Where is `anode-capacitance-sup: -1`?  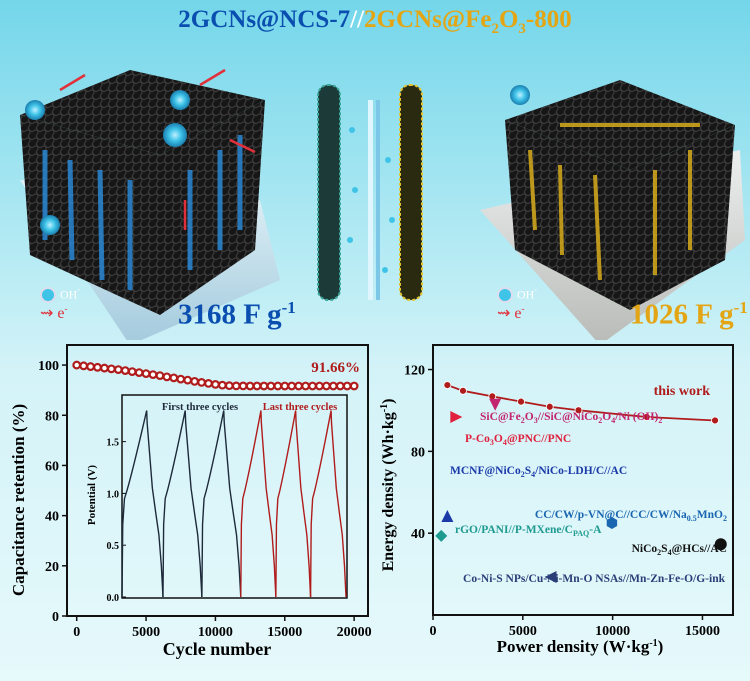 anode-capacitance-sup: -1 is located at coordinates (740, 307).